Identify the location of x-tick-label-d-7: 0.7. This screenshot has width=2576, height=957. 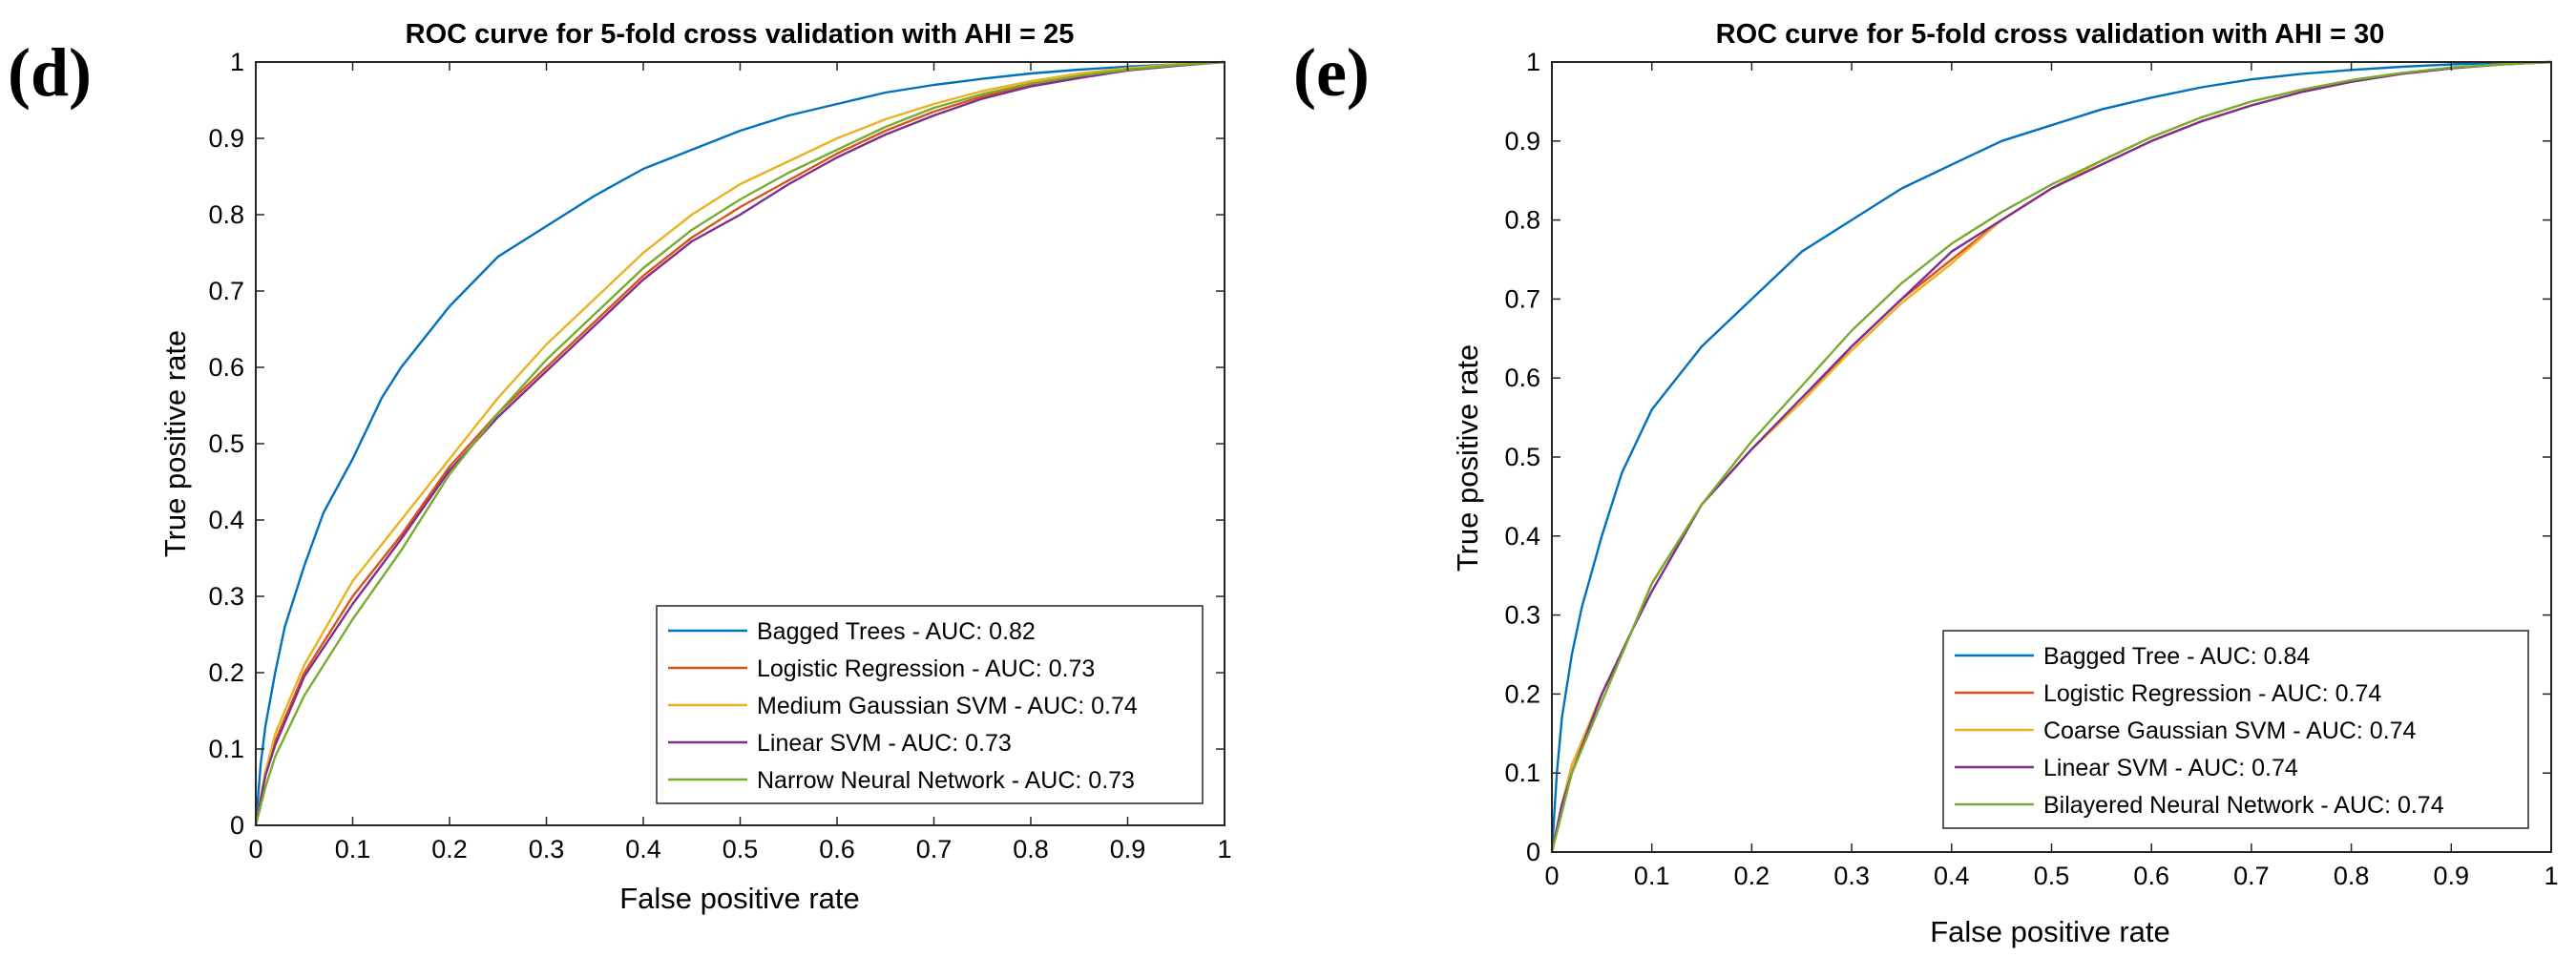
(934, 849).